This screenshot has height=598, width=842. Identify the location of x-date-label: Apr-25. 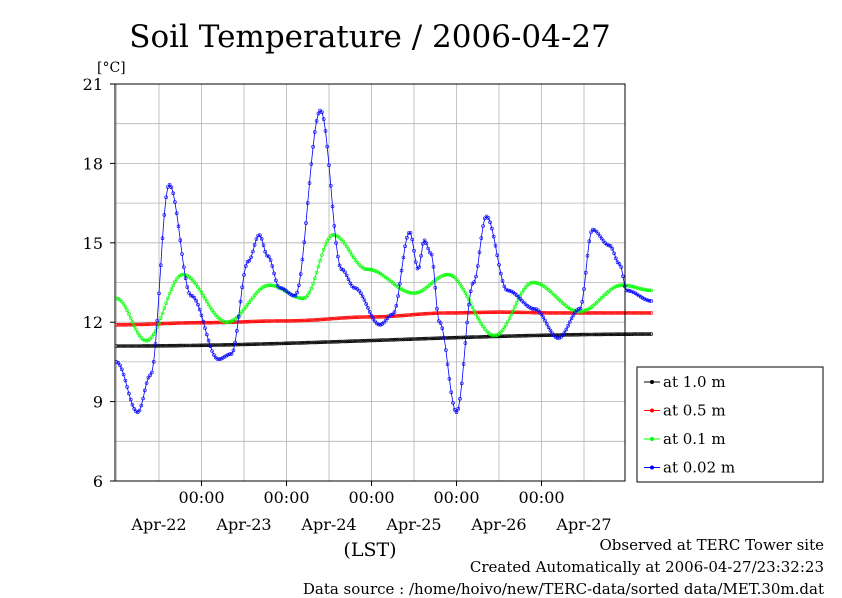
(413, 524).